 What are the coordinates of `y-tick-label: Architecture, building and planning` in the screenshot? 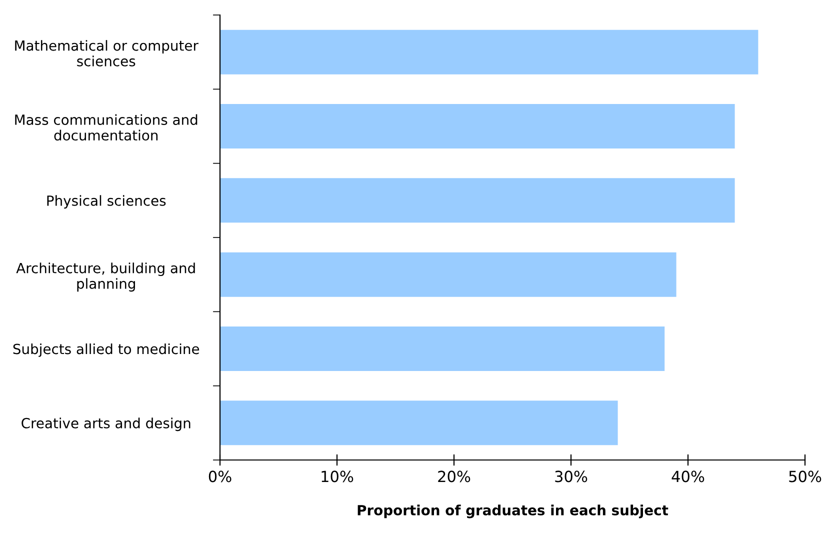 It's located at (105, 277).